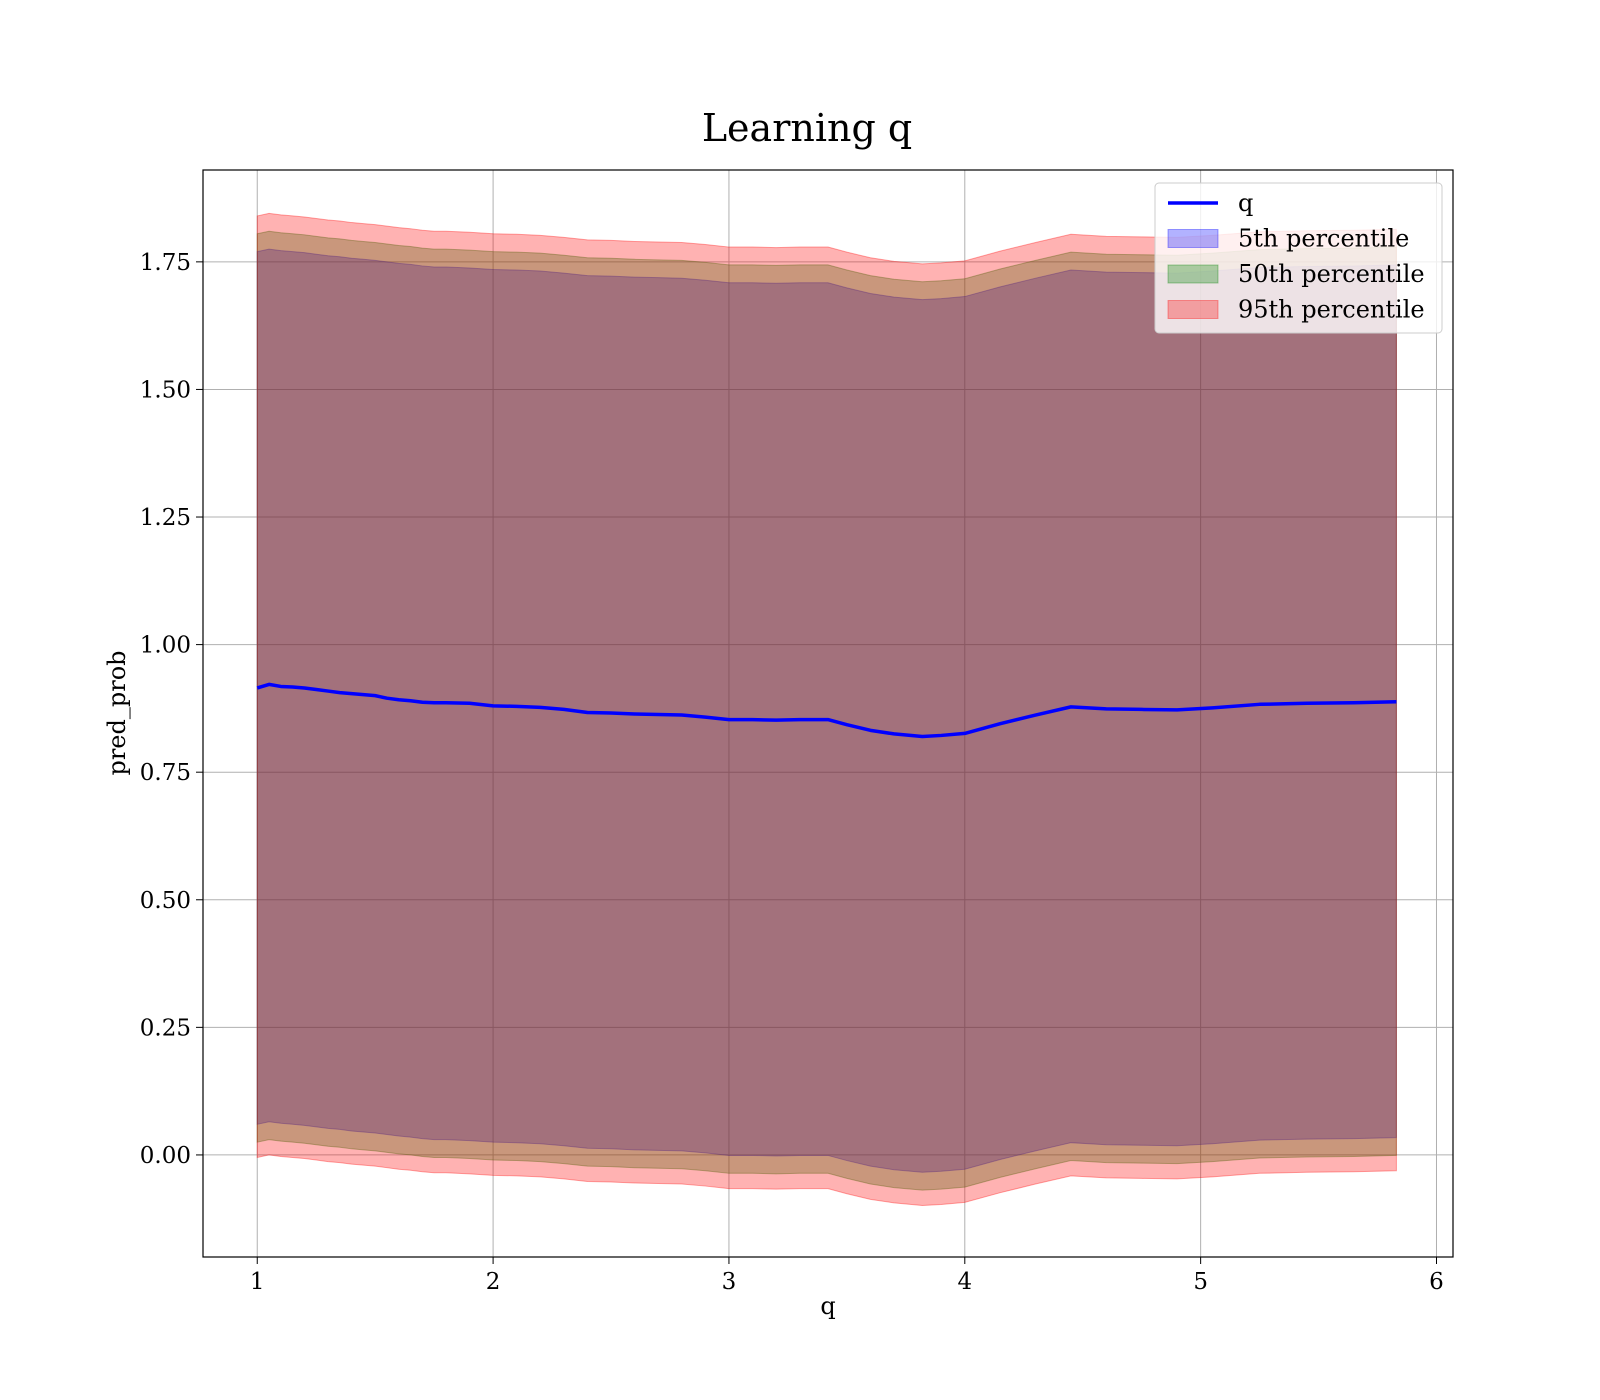  I want to click on y-tick-label: 1.50, so click(165, 390).